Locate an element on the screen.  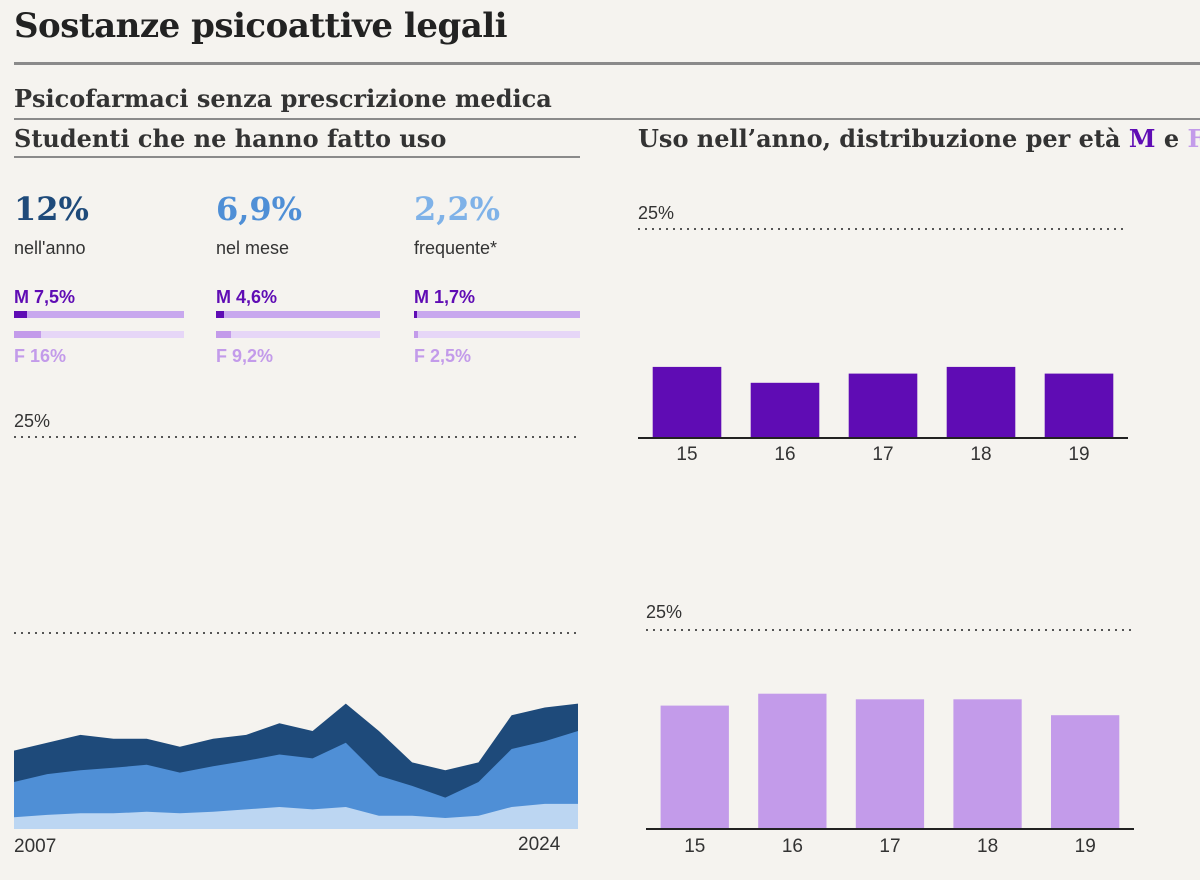
left-section-title: Studenti che ne hanno fatto uso is located at coordinates (230, 138).